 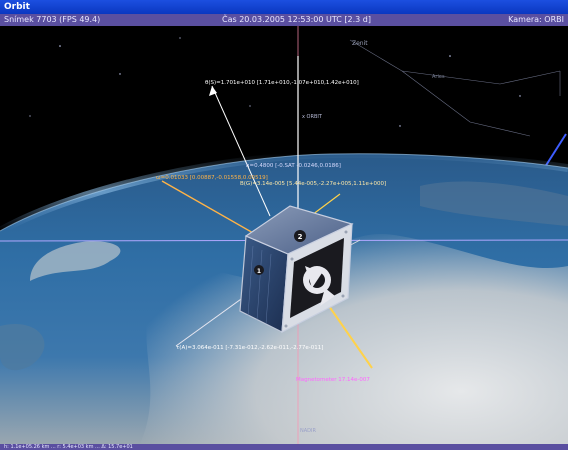 I want to click on omega-label: ω=0.01033 [0.00887,-0.01558,0.00519], so click(x=212, y=178).